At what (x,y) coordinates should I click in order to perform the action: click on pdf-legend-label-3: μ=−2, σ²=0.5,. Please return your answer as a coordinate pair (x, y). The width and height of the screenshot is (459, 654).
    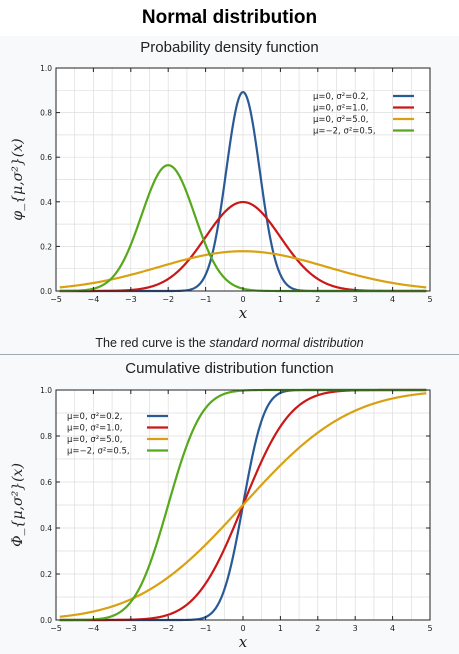
    Looking at the image, I should click on (344, 132).